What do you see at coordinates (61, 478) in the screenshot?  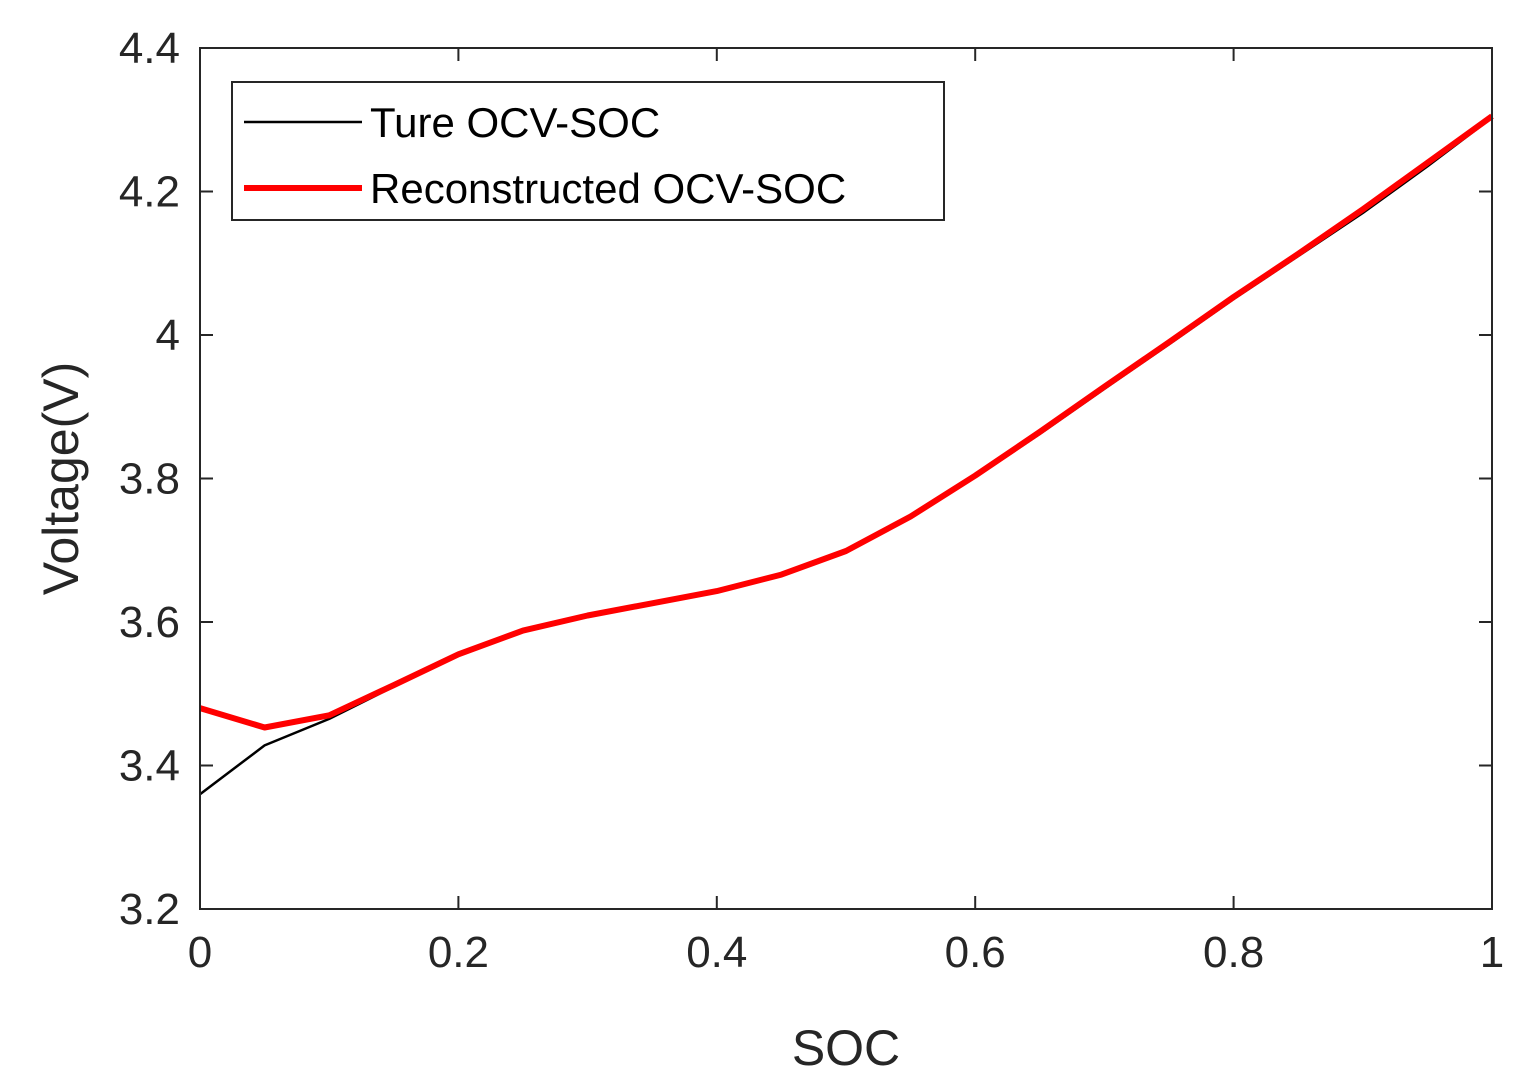 I see `y-axis-label: Voltage(V)` at bounding box center [61, 478].